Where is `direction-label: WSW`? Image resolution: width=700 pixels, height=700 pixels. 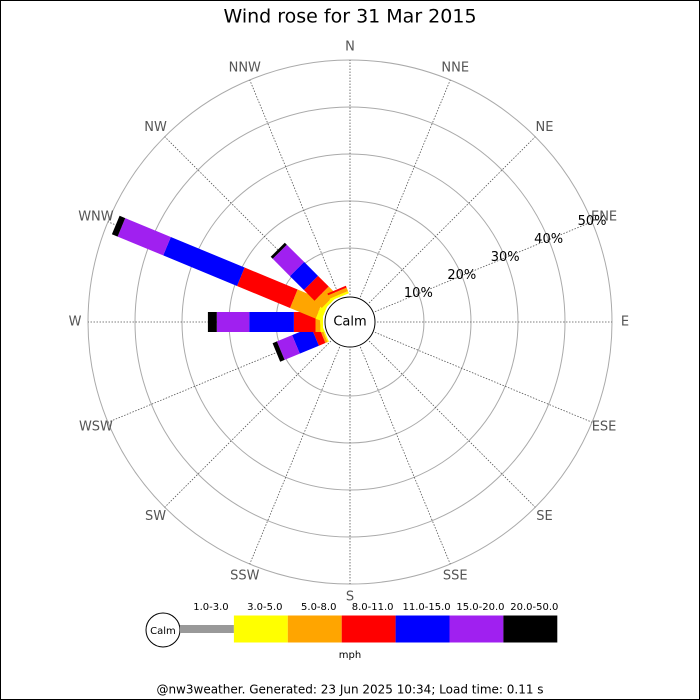 direction-label: WSW is located at coordinates (96, 427).